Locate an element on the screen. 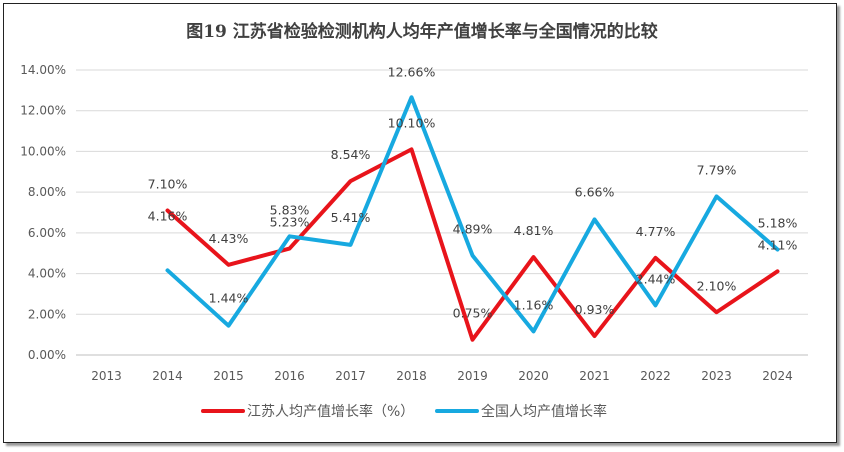 The width and height of the screenshot is (844, 452). x-tick-label: 2018 is located at coordinates (411, 376).